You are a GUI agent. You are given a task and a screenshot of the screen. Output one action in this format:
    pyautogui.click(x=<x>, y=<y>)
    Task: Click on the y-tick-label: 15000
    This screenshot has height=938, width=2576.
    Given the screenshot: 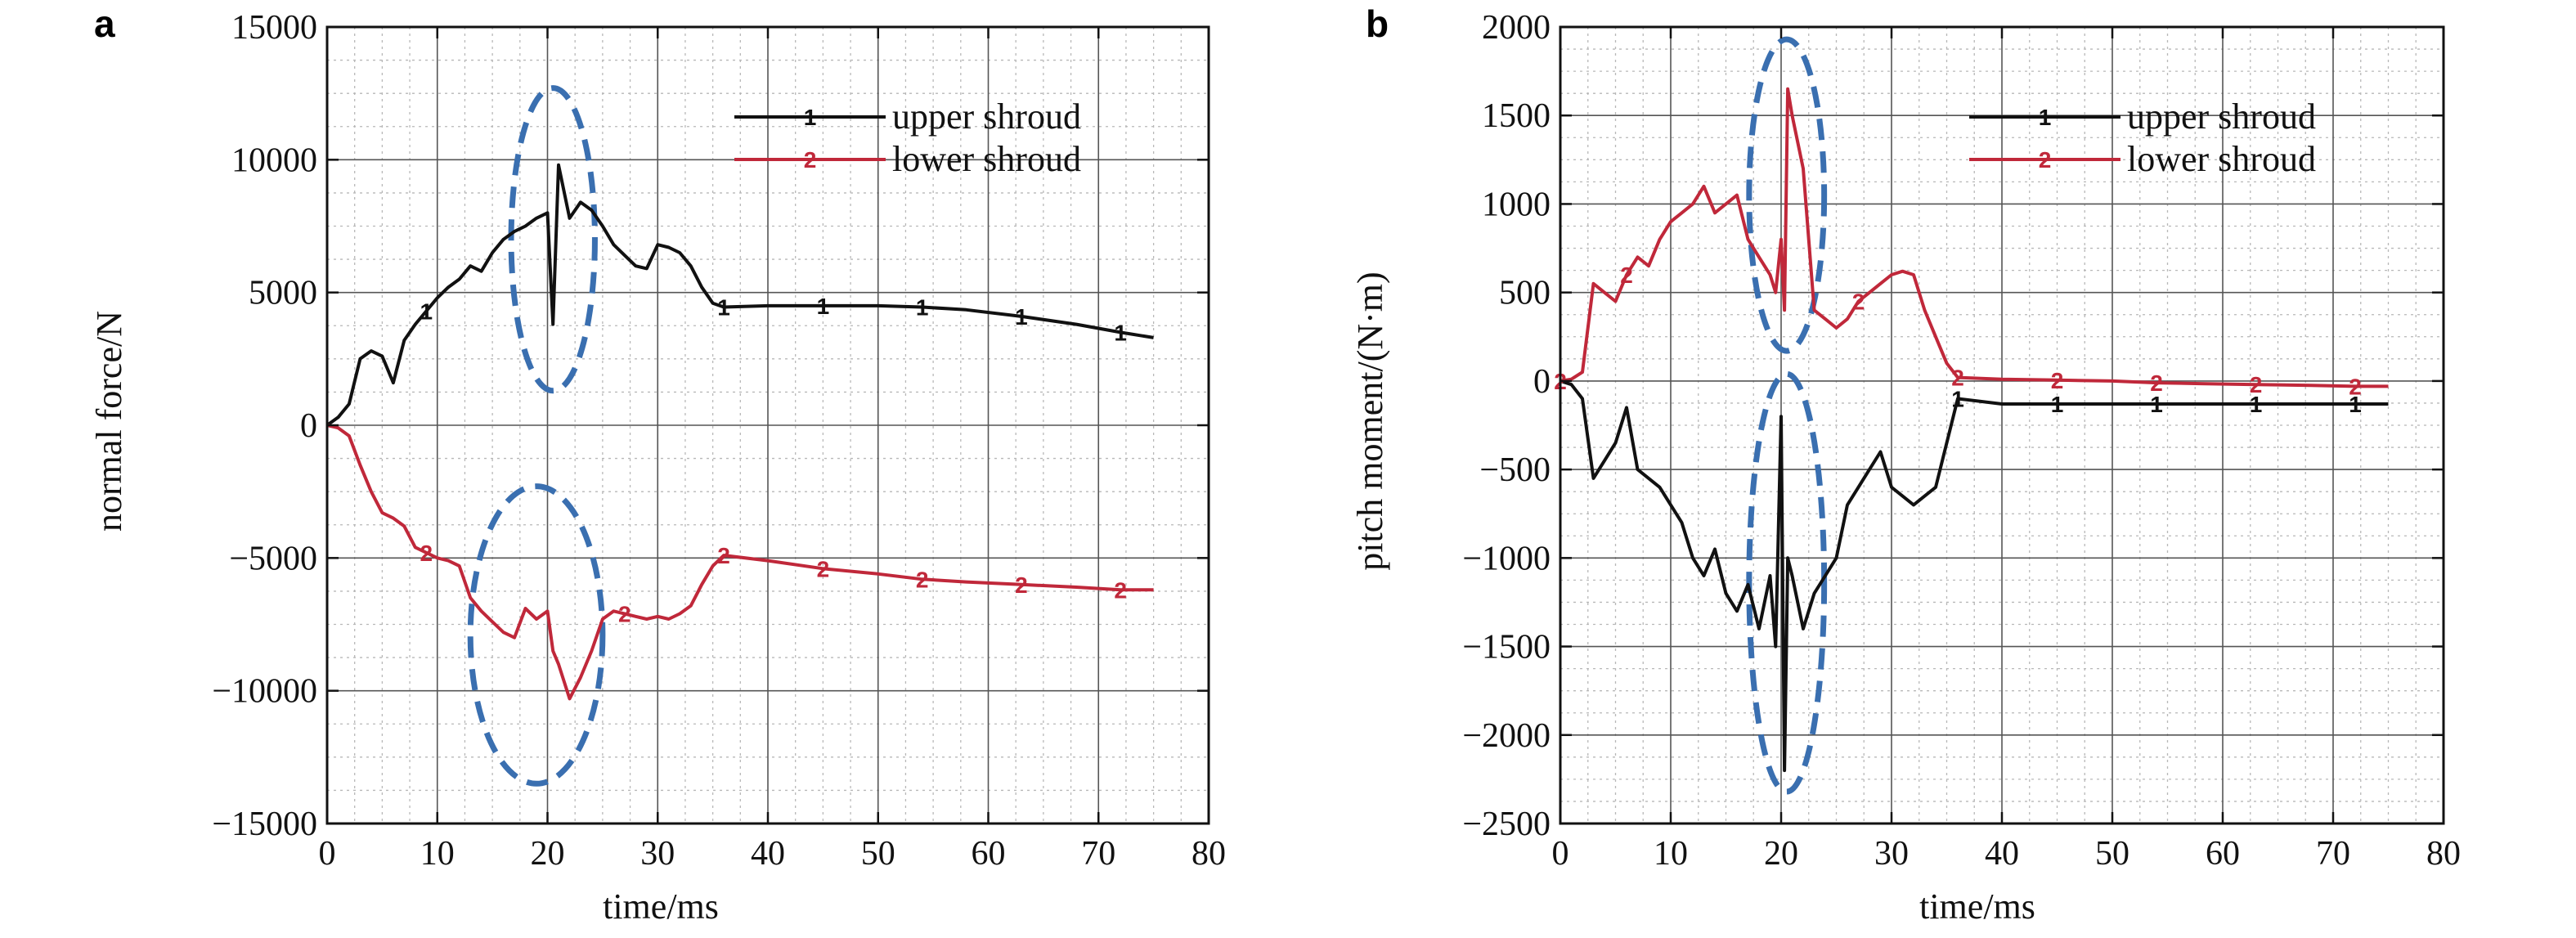 What is the action you would take?
    pyautogui.click(x=274, y=28)
    